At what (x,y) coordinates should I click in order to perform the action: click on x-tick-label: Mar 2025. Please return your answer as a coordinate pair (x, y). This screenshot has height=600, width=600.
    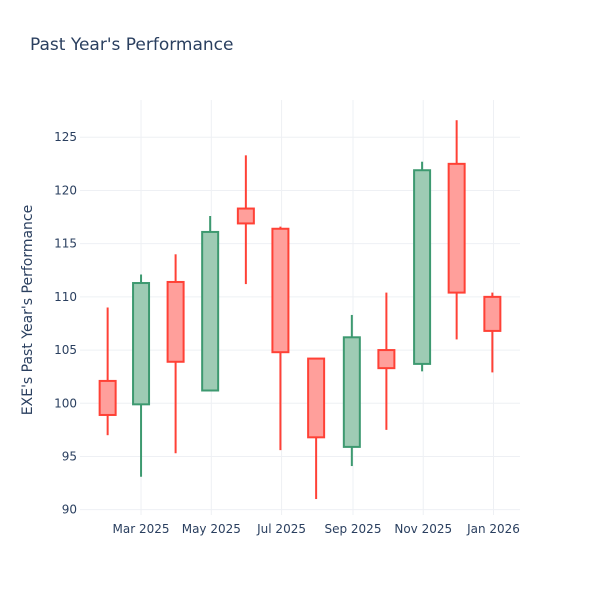
    Looking at the image, I should click on (141, 529).